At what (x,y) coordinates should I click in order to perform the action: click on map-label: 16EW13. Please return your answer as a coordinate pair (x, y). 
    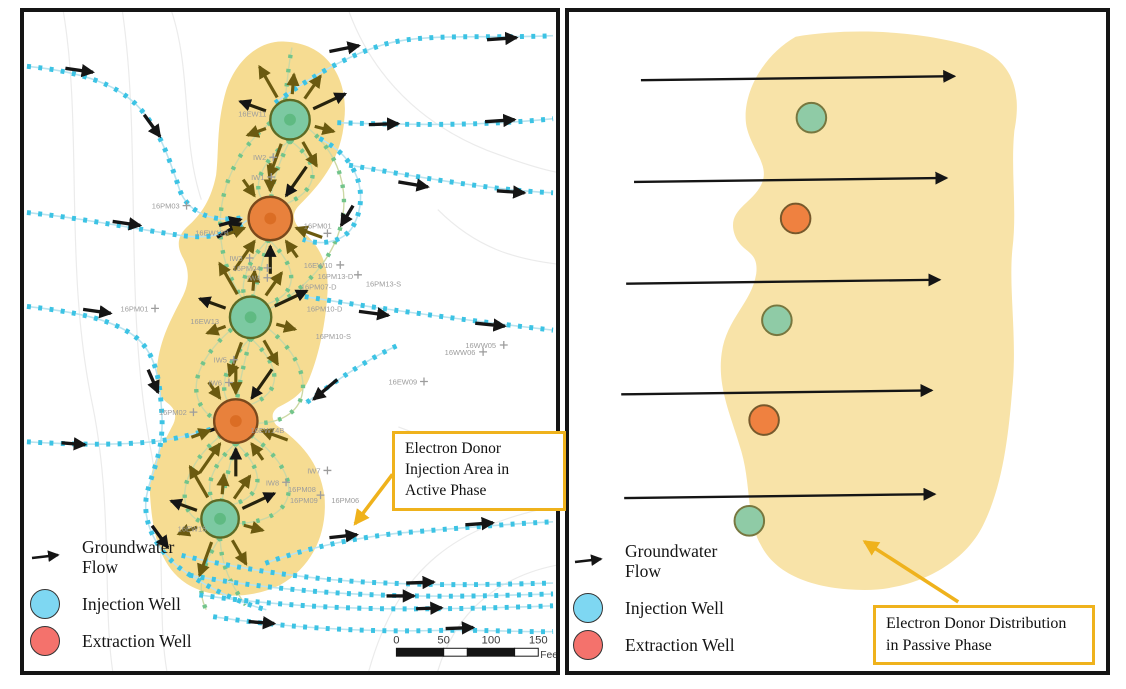
    Looking at the image, I should click on (204, 321).